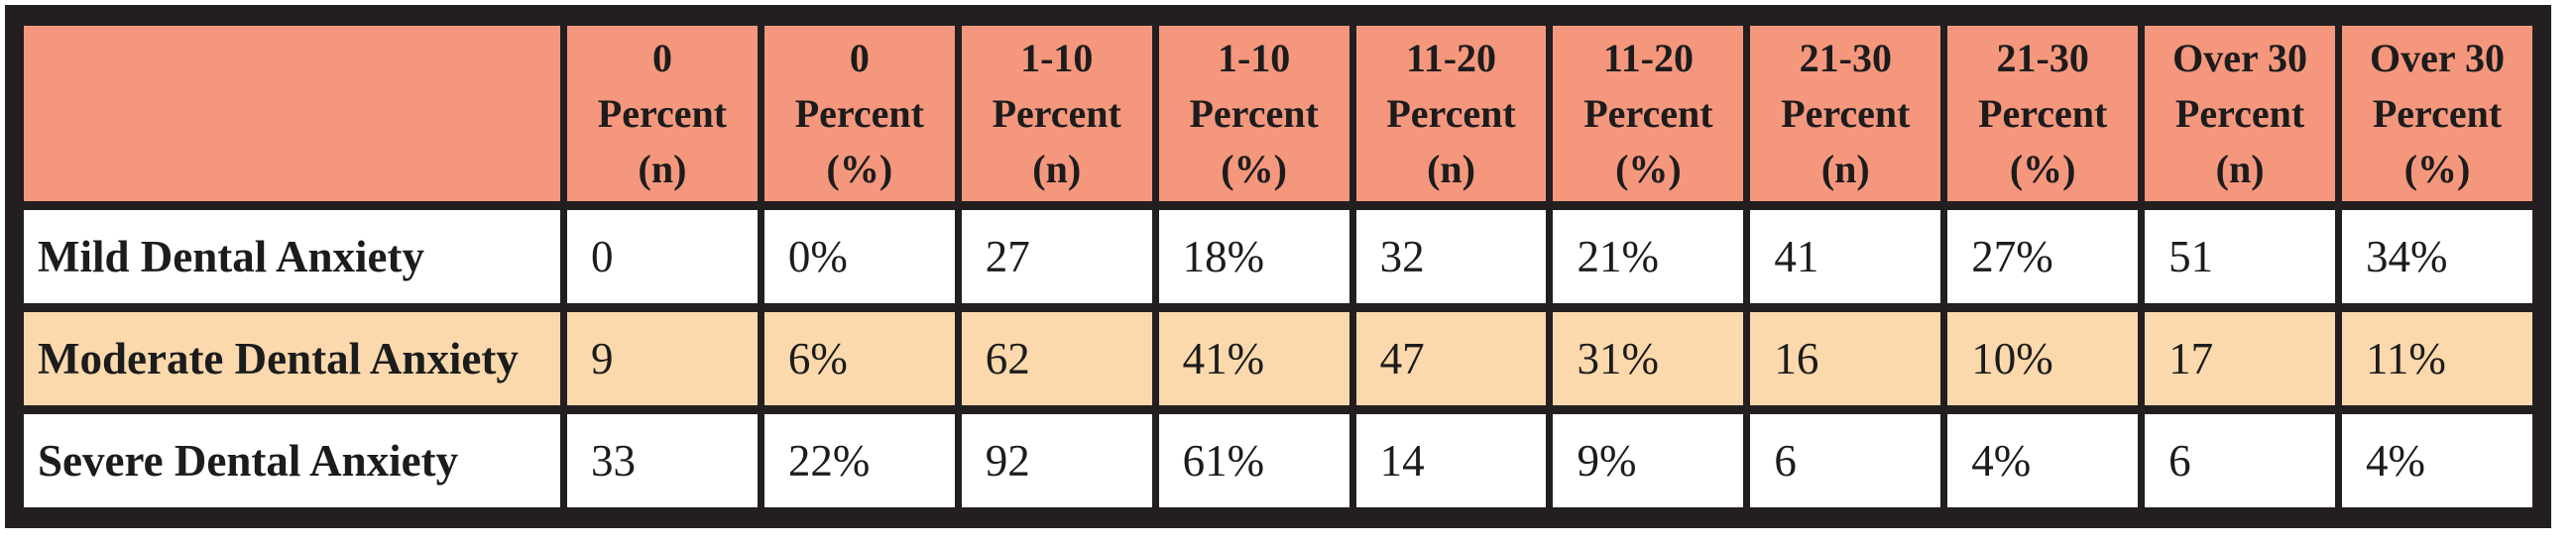 This screenshot has width=2576, height=545. Describe the element at coordinates (292, 256) in the screenshot. I see `row-label-mild: Mild Dental Anxiety` at that location.